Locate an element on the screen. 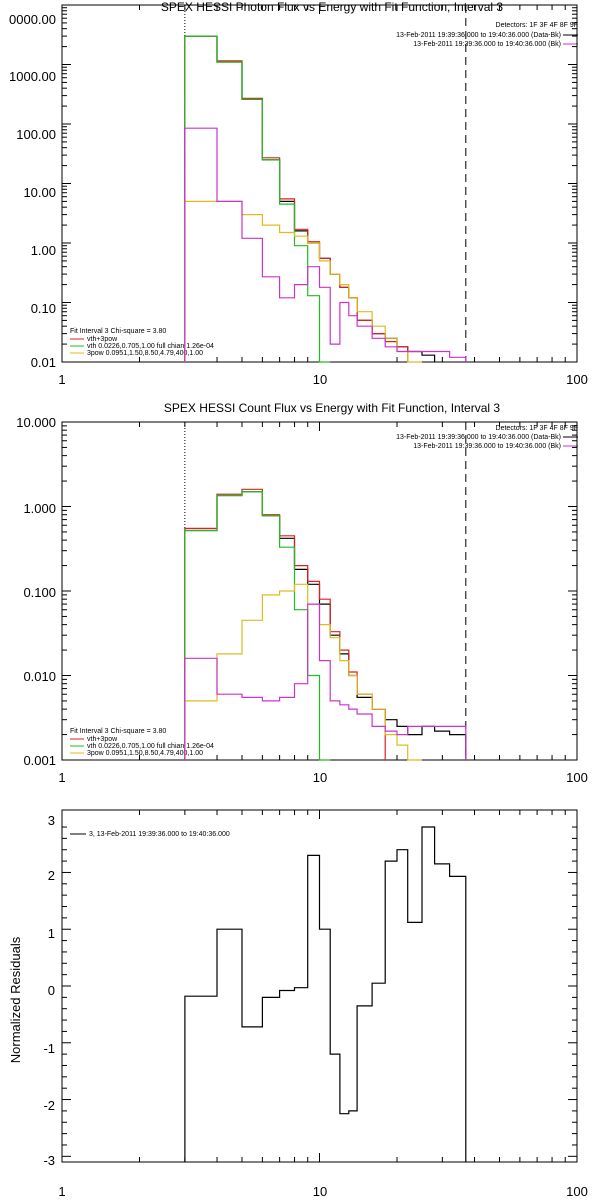 This screenshot has width=600, height=1200. y-tick-label: -1 is located at coordinates (49, 1048).